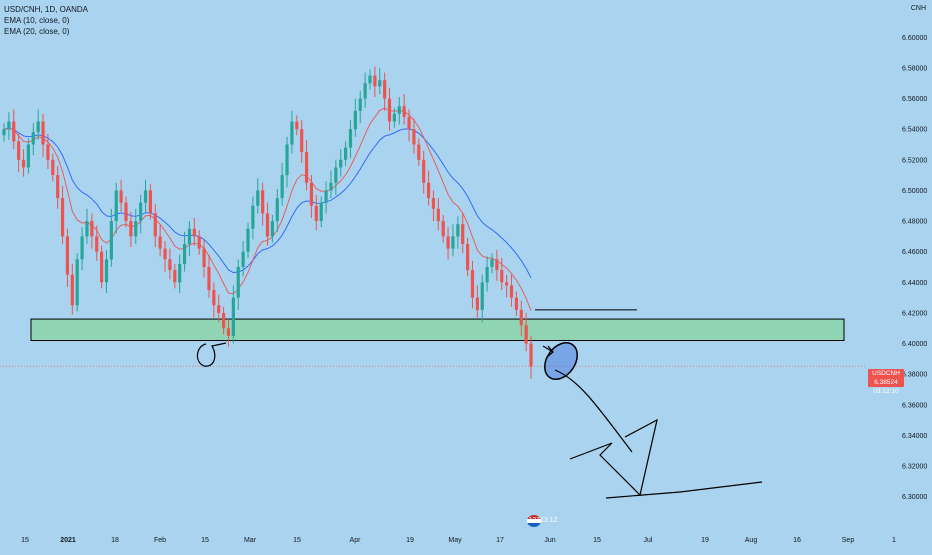  I want to click on y-tick-label: 6.48000, so click(914, 222).